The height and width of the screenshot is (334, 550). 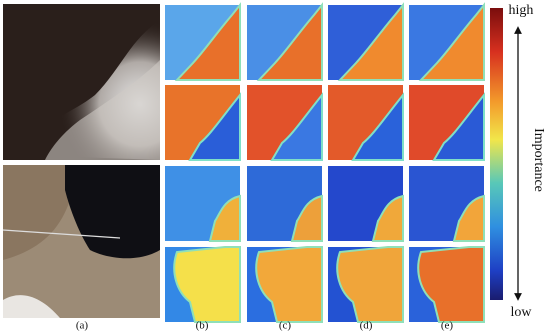 I want to click on panel-label: (a), so click(x=82, y=326).